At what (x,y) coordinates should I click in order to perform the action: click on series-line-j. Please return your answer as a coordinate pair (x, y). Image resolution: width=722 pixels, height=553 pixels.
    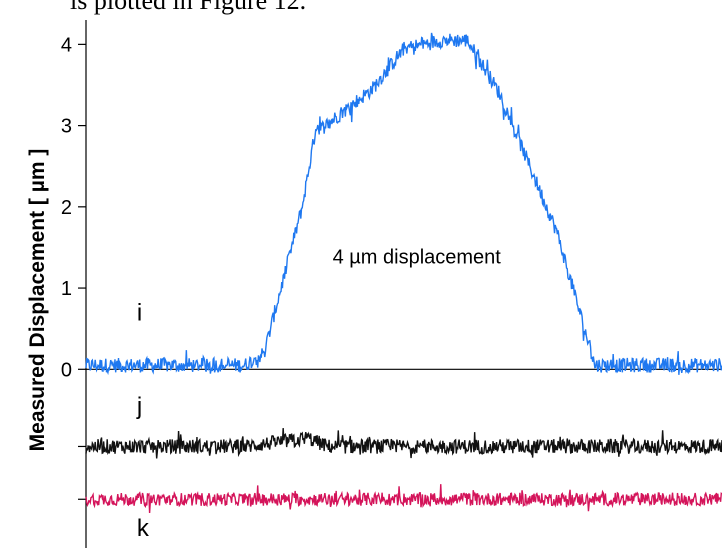
    Looking at the image, I should click on (403, 443).